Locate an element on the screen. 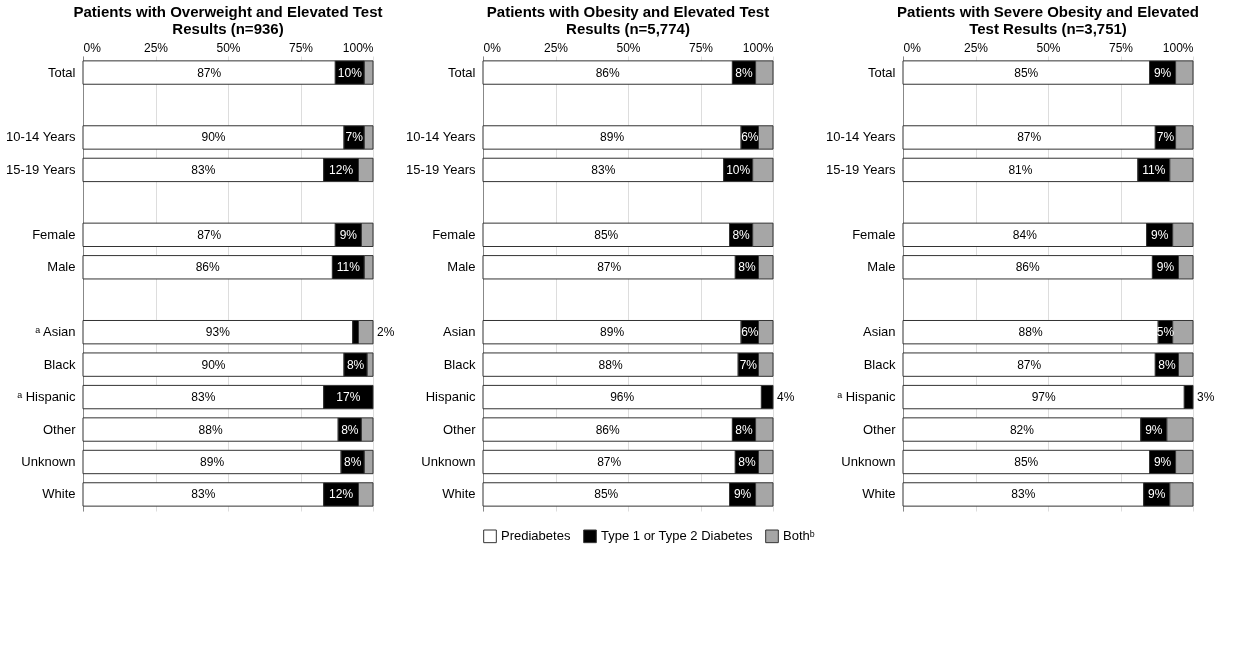 Image resolution: width=1234 pixels, height=654 pixels. data-label: 96% is located at coordinates (622, 397).